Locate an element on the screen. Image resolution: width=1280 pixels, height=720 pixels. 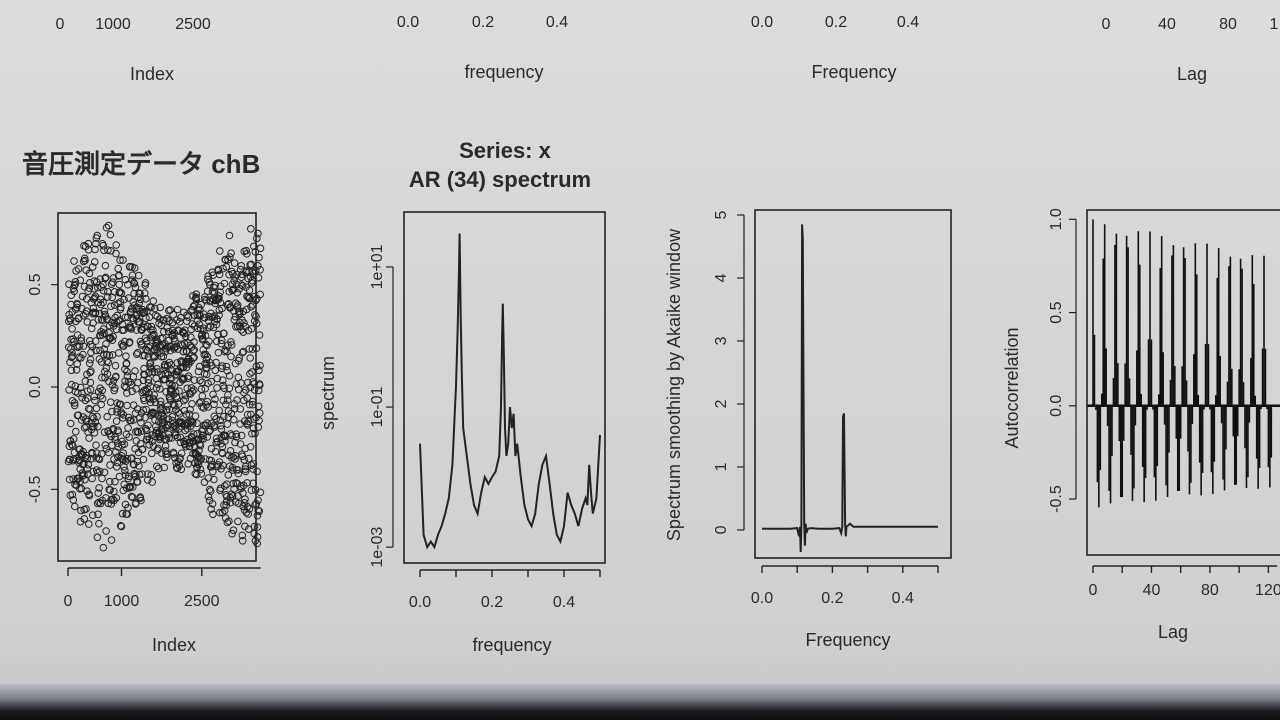
plot-autocorrelation-frame is located at coordinates (1183, 382).